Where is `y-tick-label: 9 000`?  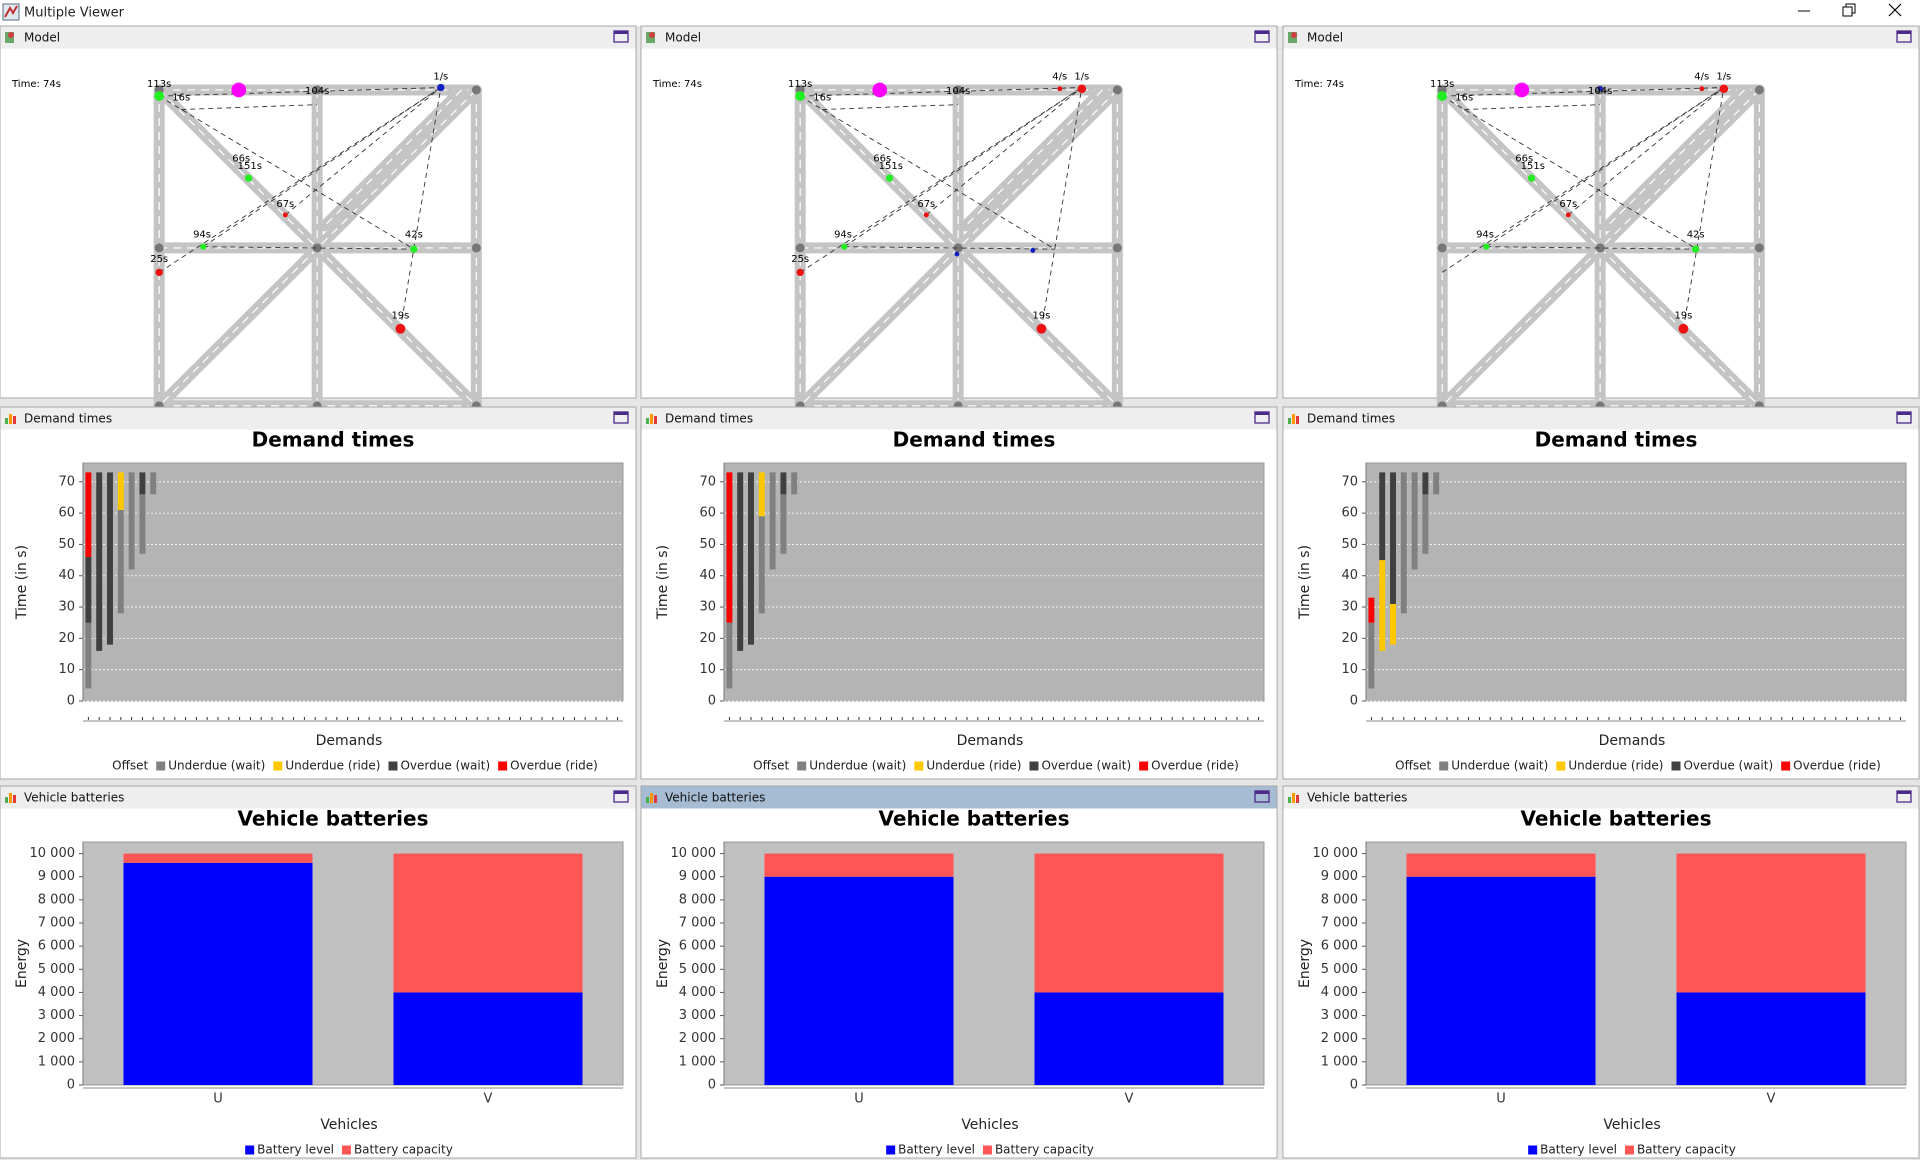
y-tick-label: 9 000 is located at coordinates (697, 876).